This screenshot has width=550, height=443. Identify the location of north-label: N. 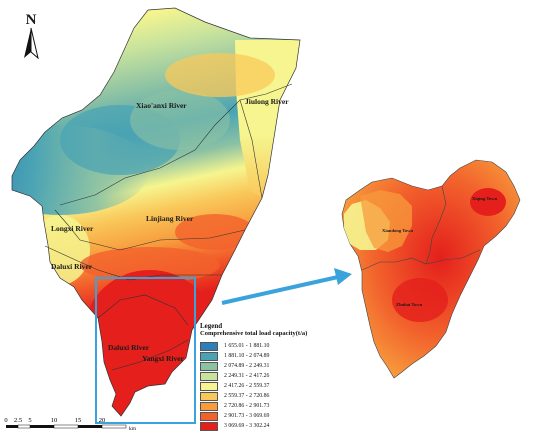
(31, 20).